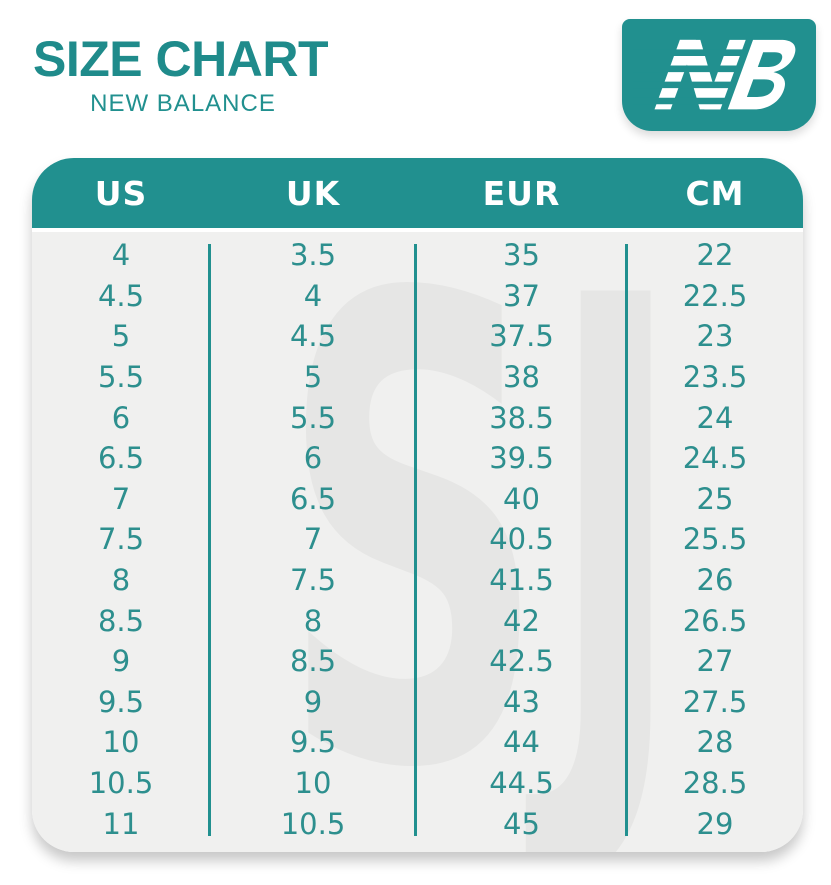  What do you see at coordinates (715, 377) in the screenshot?
I see `size-cell: 23.5` at bounding box center [715, 377].